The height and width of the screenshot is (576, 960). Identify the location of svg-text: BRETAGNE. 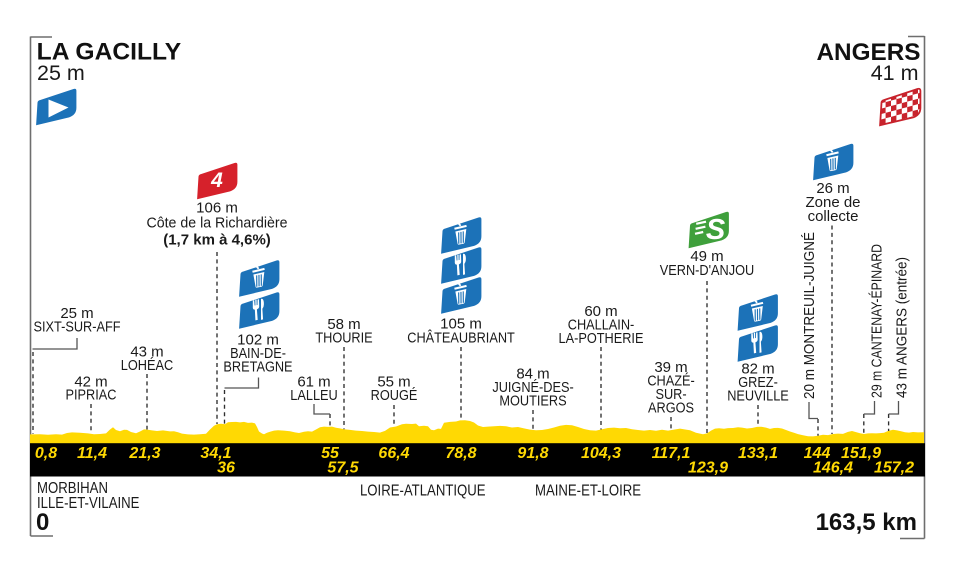
(257, 365).